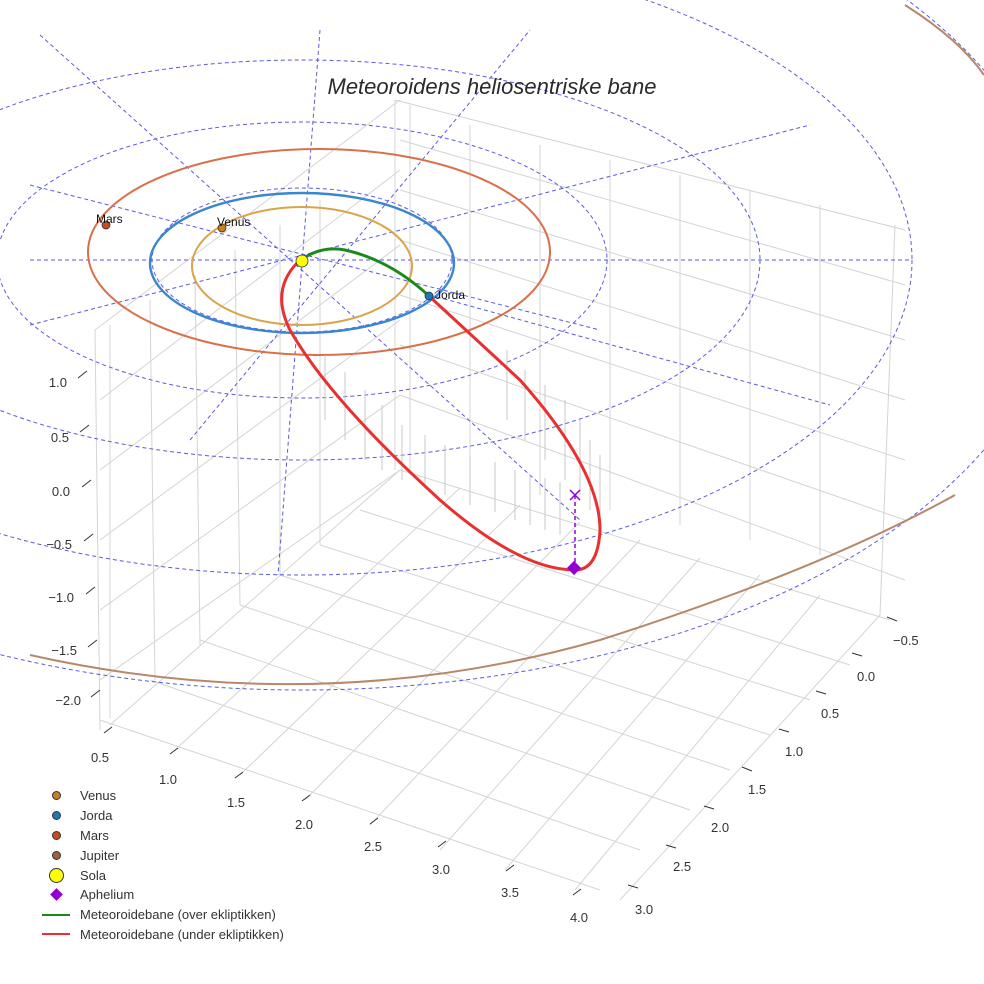 This screenshot has width=984, height=984. Describe the element at coordinates (944, 40) in the screenshot. I see `jupiter-orbit` at that location.